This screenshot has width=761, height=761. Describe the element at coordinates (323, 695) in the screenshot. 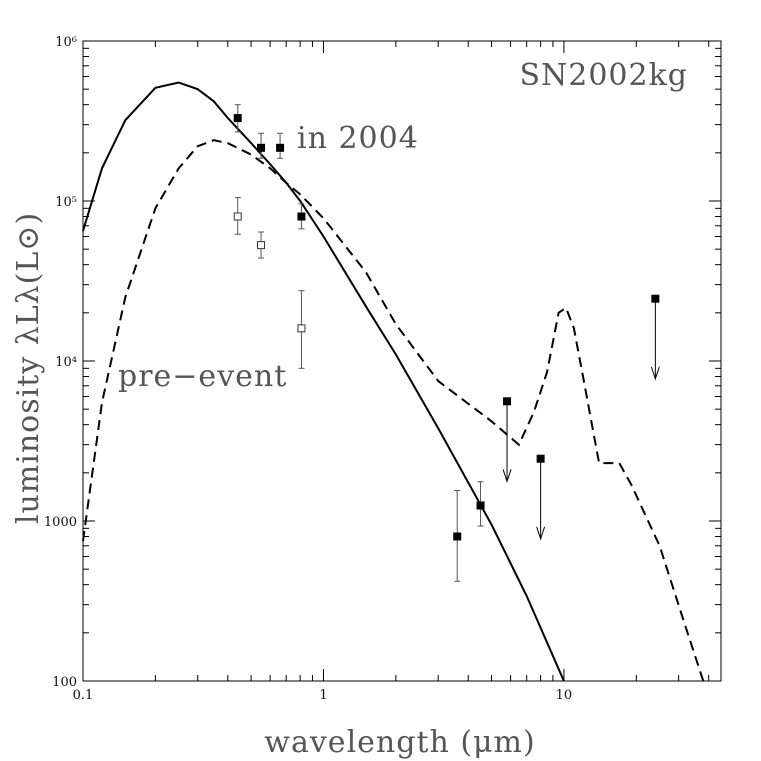

I see `x-tick-label: 1` at that location.